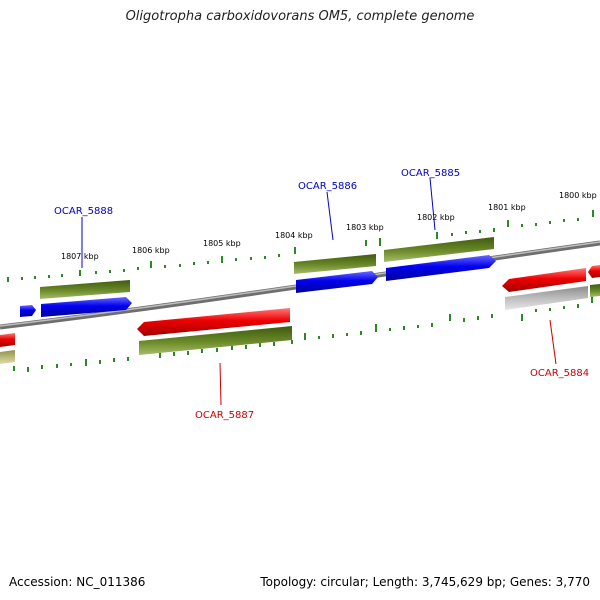  Describe the element at coordinates (222, 243) in the screenshot. I see `kbp-label: 1805 kbp` at that location.